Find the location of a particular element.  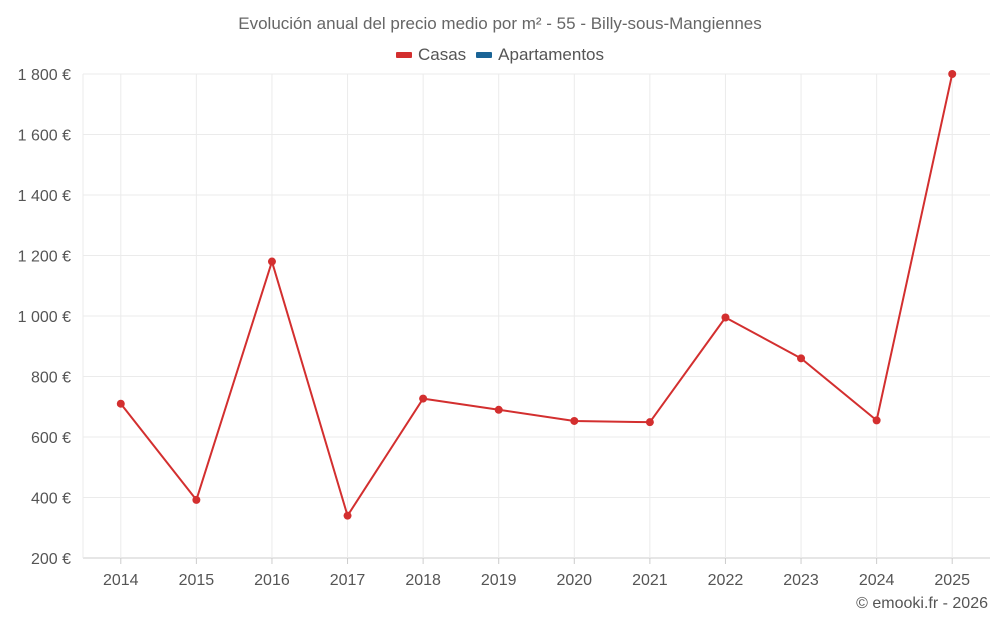

x-tick-label: 2017 is located at coordinates (348, 580).